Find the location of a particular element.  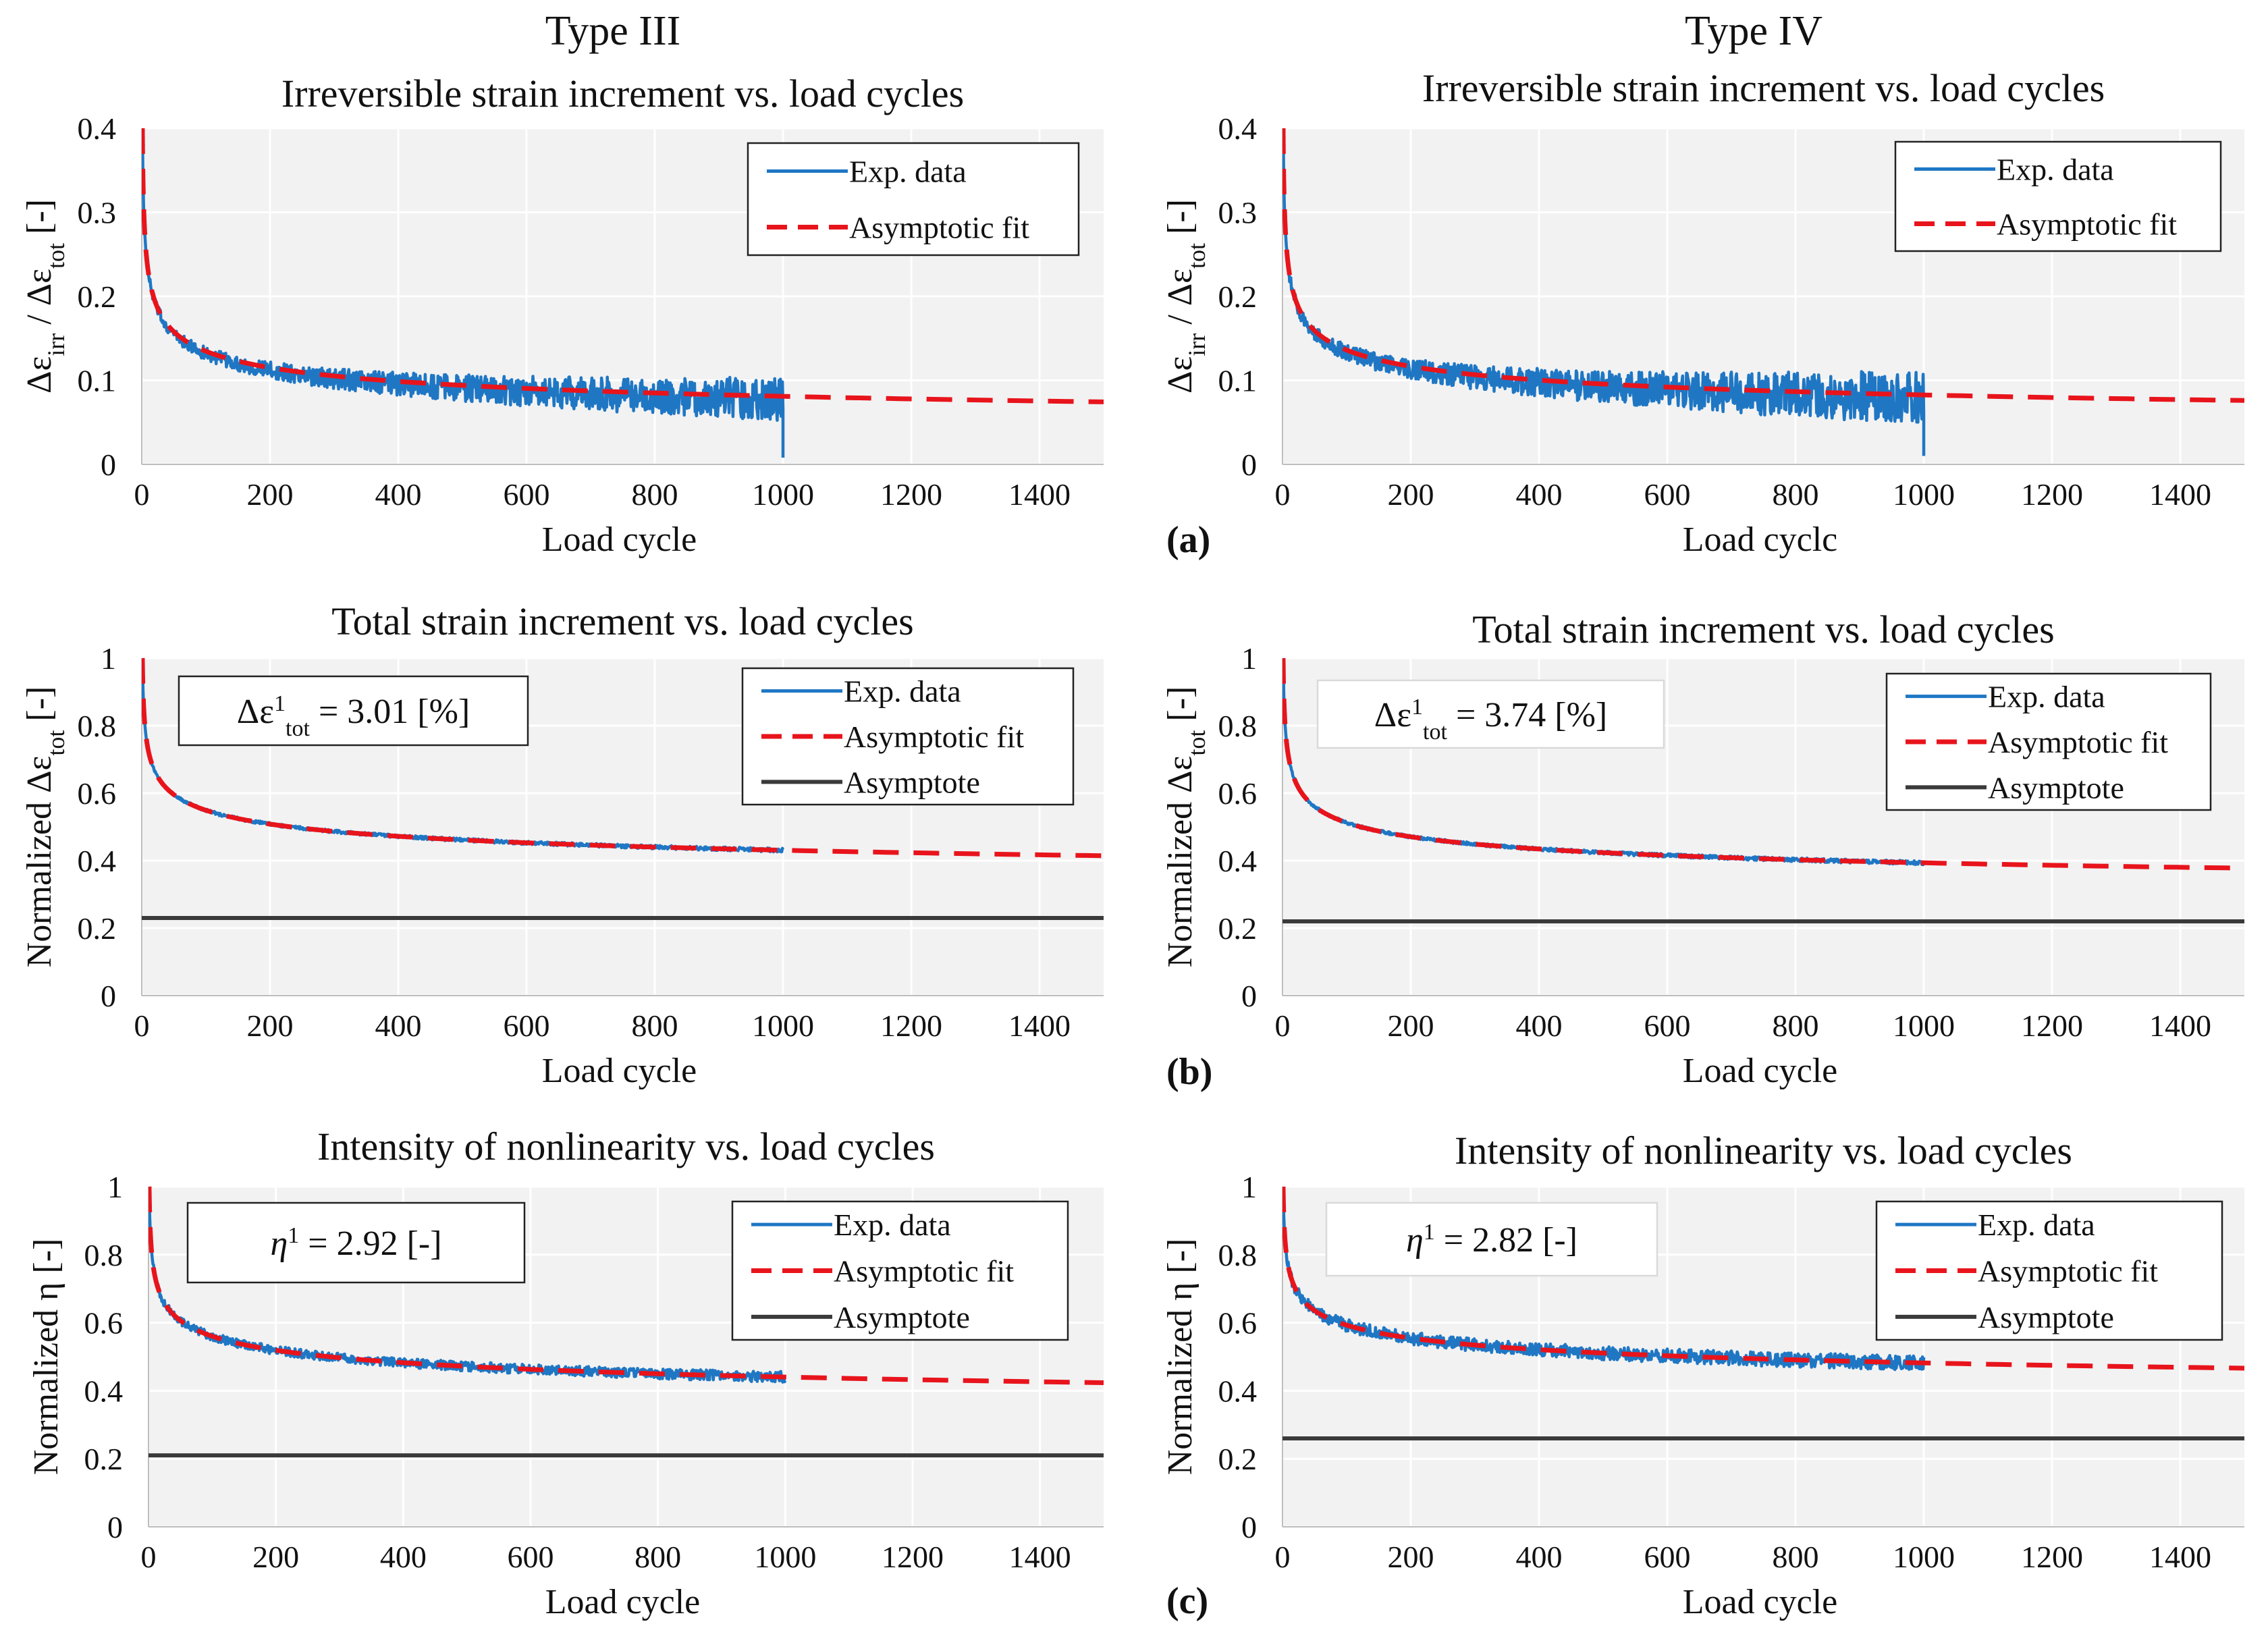

panel-label-a: (a) is located at coordinates (1188, 540).